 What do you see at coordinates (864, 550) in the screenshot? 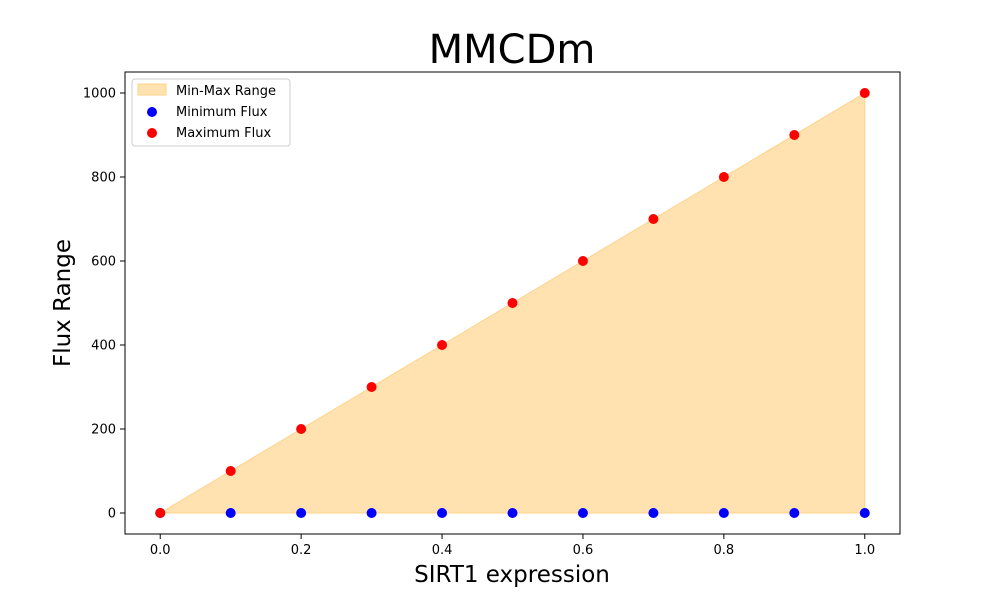
I see `x-tick-label: 1.0` at bounding box center [864, 550].